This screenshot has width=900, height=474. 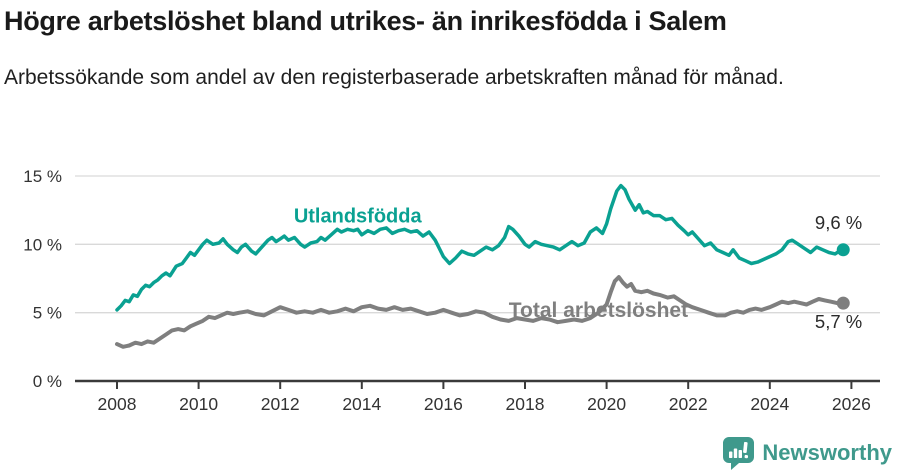 I want to click on x-axis-tick-label: 2024, so click(x=769, y=404).